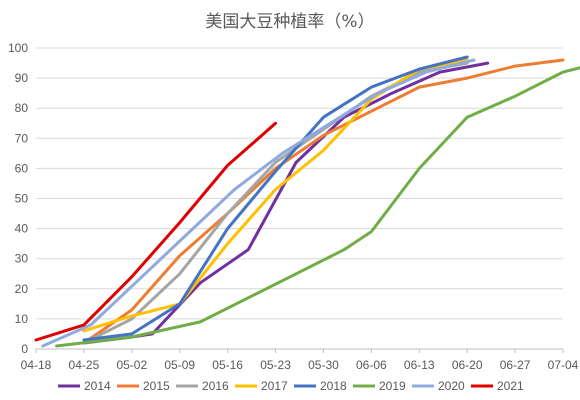 This screenshot has height=400, width=580. What do you see at coordinates (291, 386) in the screenshot?
I see `legend: 2014 2015 2016 2017 2018 2019 2020 2021` at bounding box center [291, 386].